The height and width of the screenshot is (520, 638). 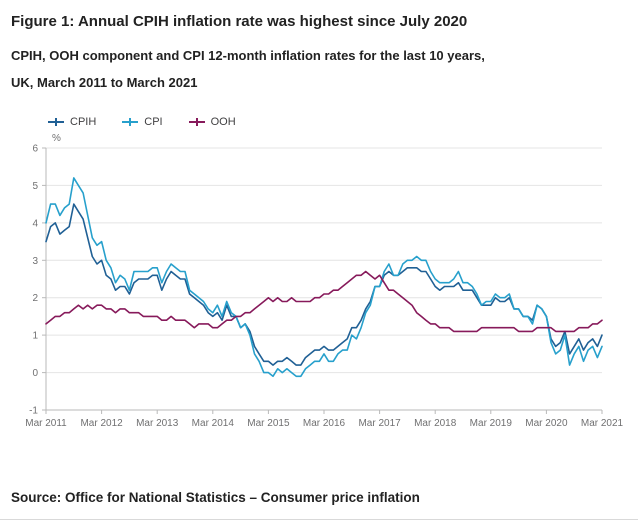 What do you see at coordinates (379, 423) in the screenshot?
I see `x-tick-label: Mar 2017` at bounding box center [379, 423].